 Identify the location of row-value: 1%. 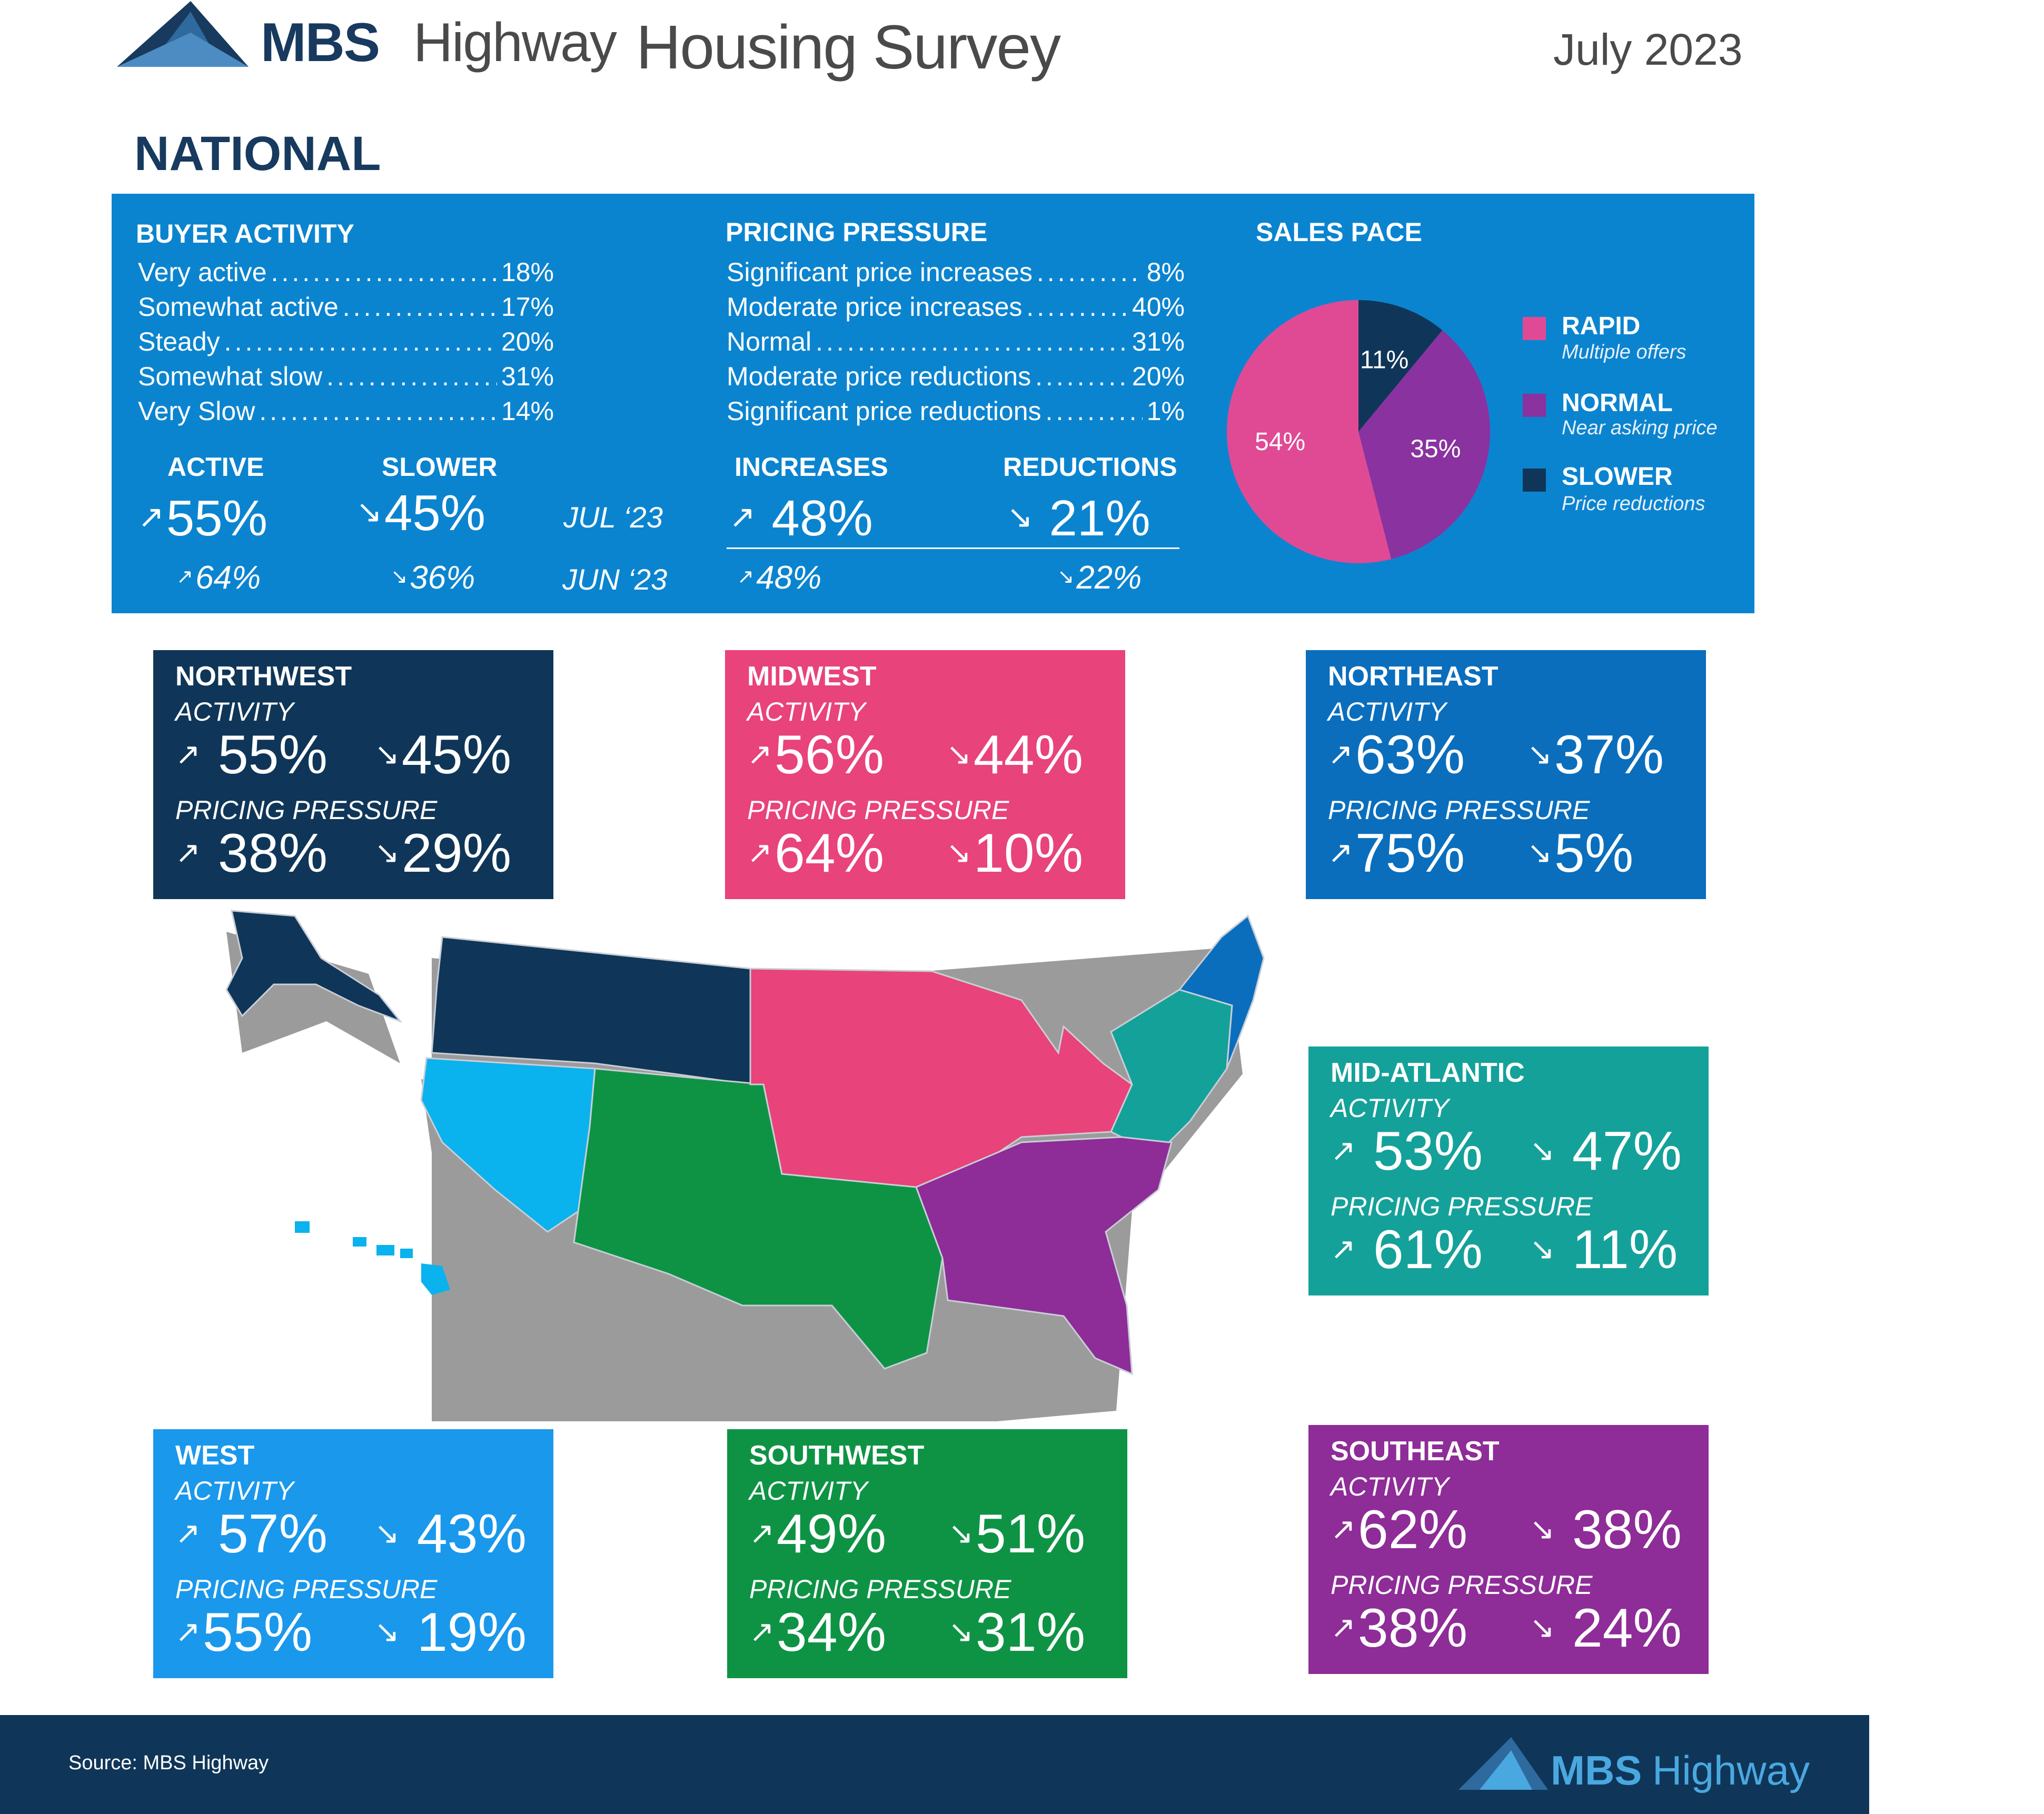
(1165, 411).